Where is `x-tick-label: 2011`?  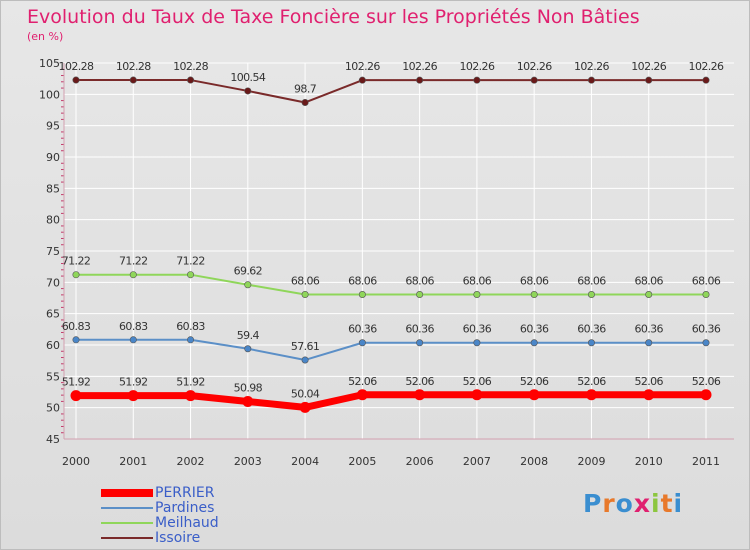
x-tick-label: 2011 is located at coordinates (706, 461).